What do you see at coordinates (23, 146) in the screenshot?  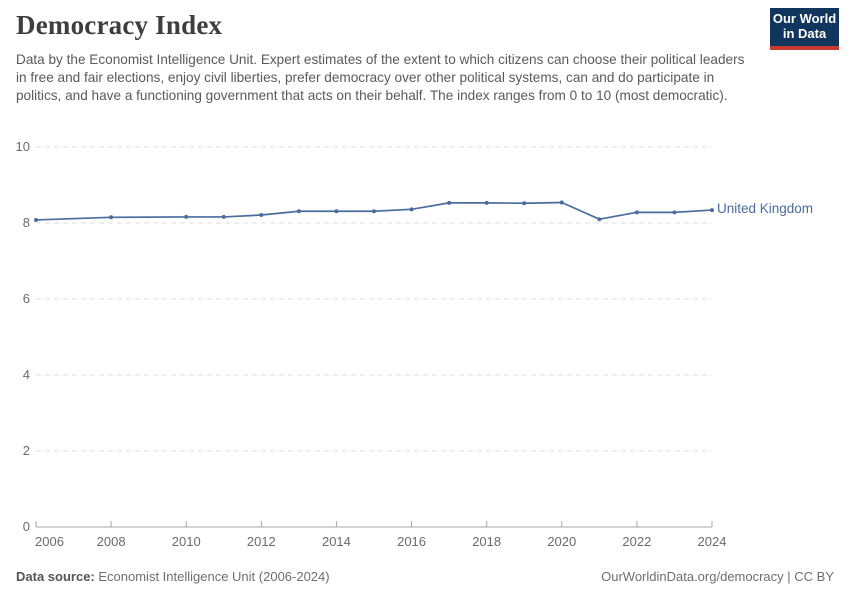 I see `y-tick-label: 10` at bounding box center [23, 146].